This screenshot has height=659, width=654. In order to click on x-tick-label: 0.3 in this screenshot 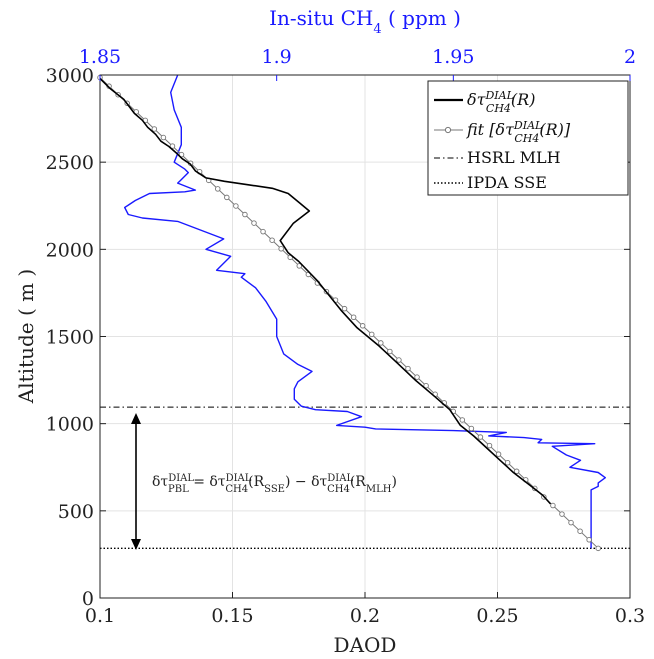, I will do `click(630, 616)`.